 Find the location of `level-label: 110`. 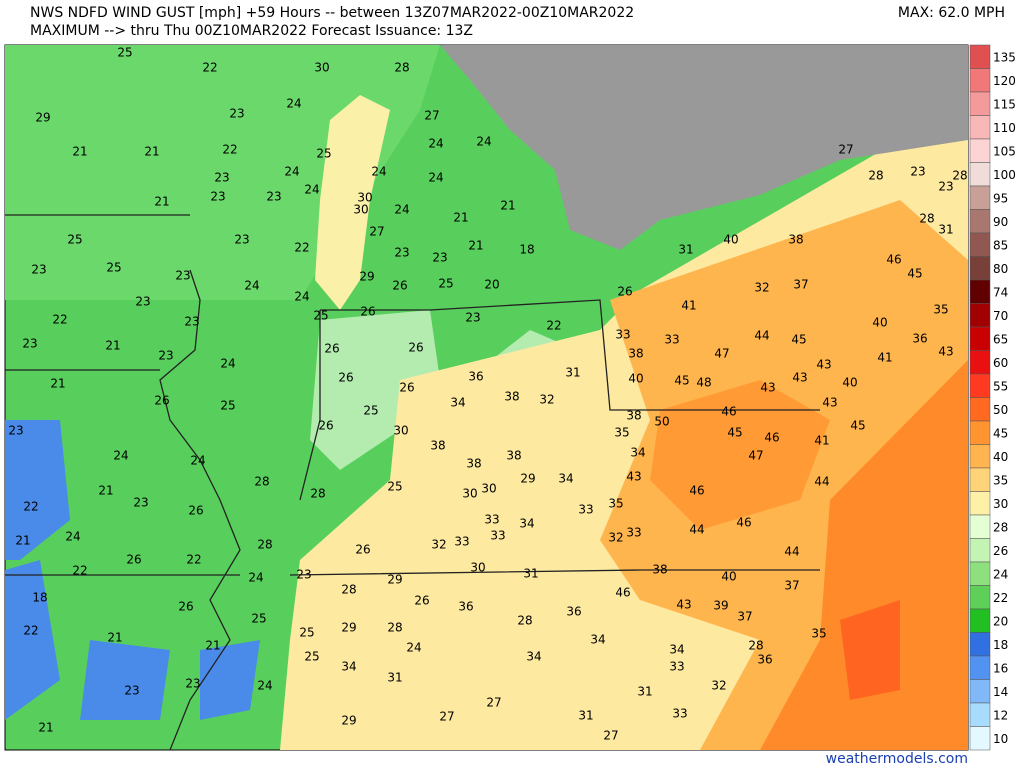

level-label: 110 is located at coordinates (1004, 128).